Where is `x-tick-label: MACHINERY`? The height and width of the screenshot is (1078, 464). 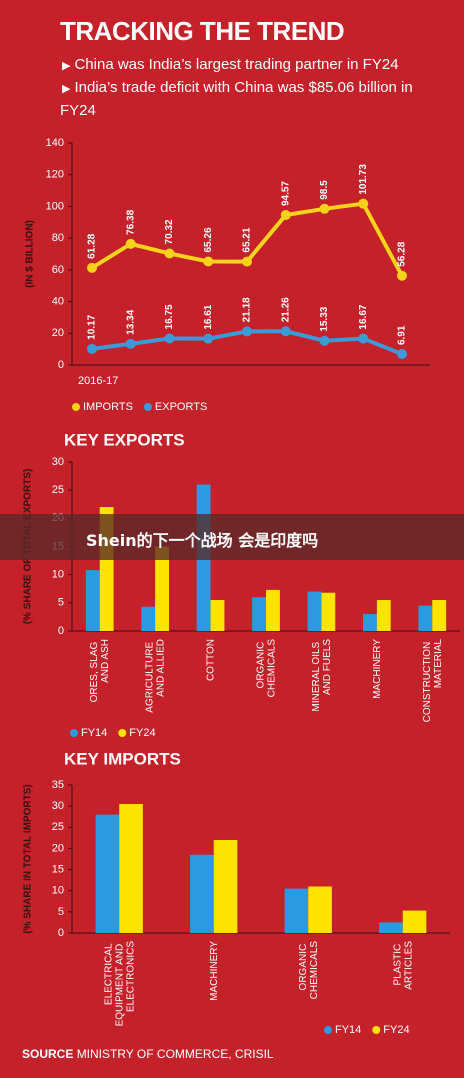
x-tick-label: MACHINERY is located at coordinates (376, 669).